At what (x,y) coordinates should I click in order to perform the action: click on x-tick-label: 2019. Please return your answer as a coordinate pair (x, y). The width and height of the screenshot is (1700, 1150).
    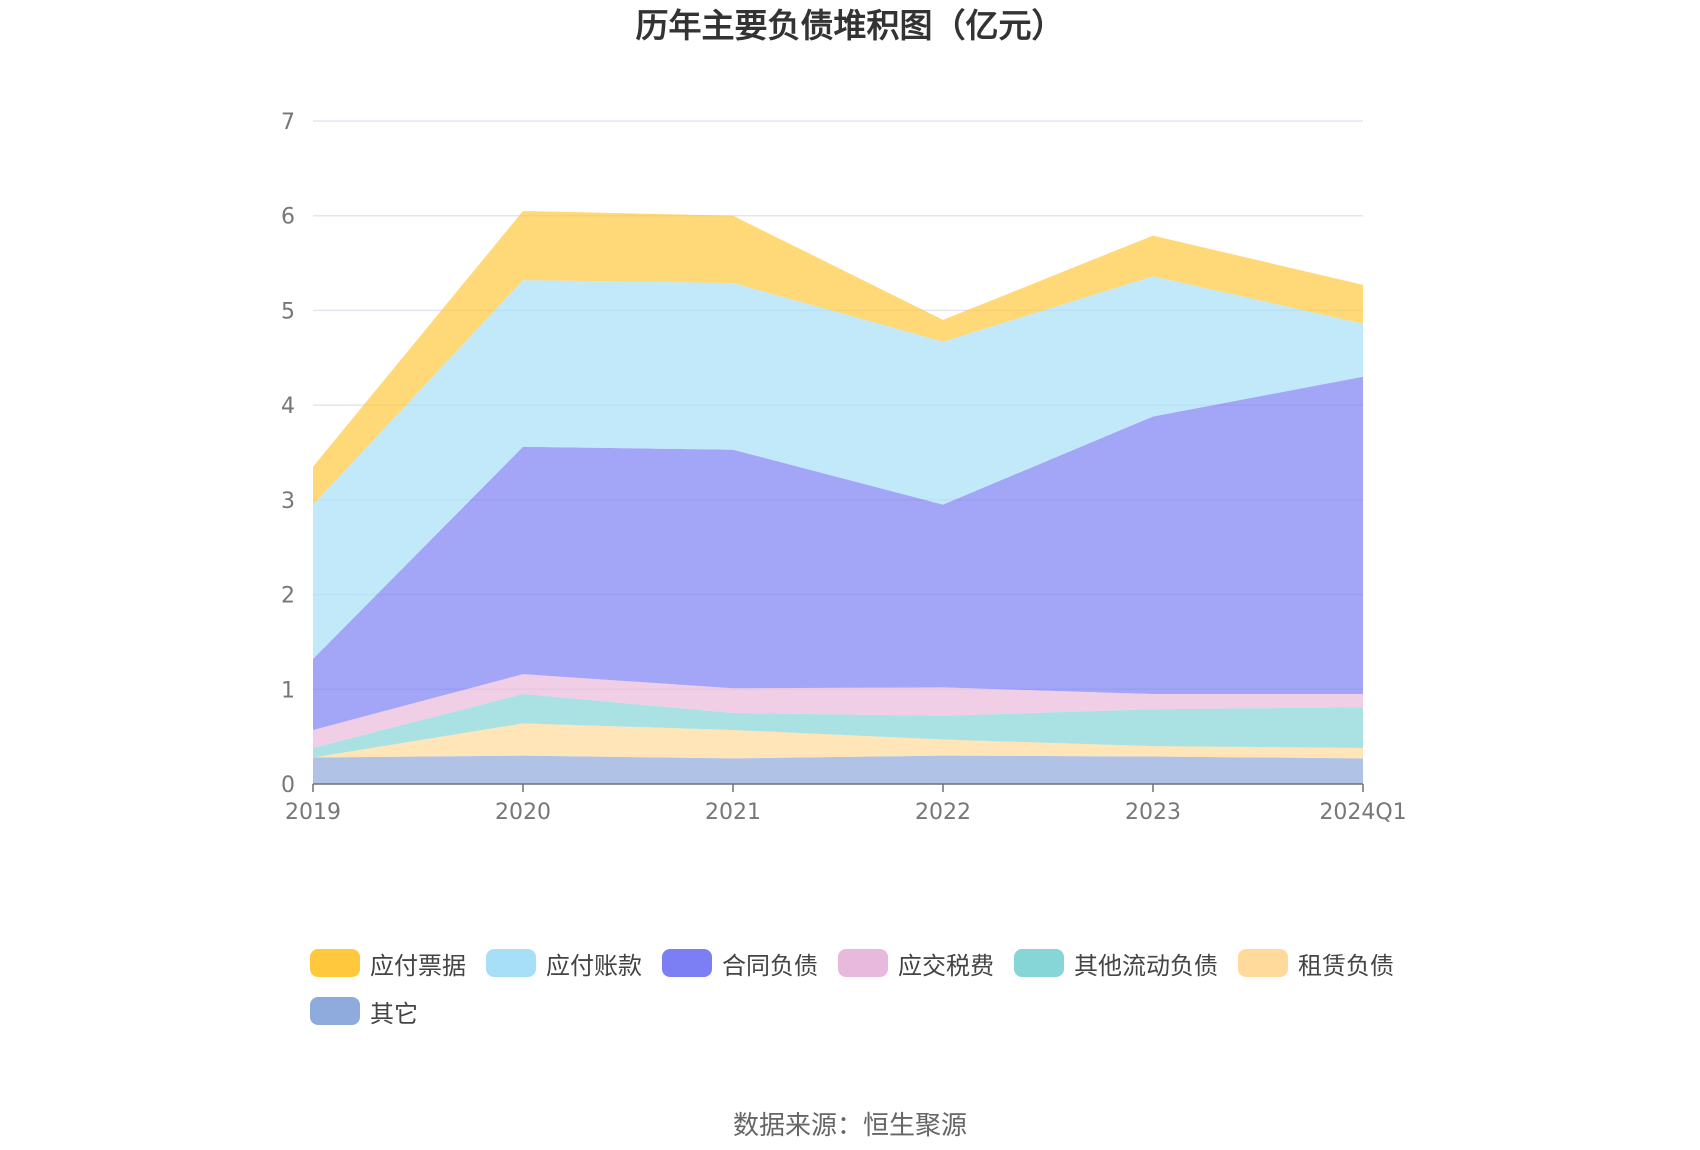
    Looking at the image, I should click on (313, 812).